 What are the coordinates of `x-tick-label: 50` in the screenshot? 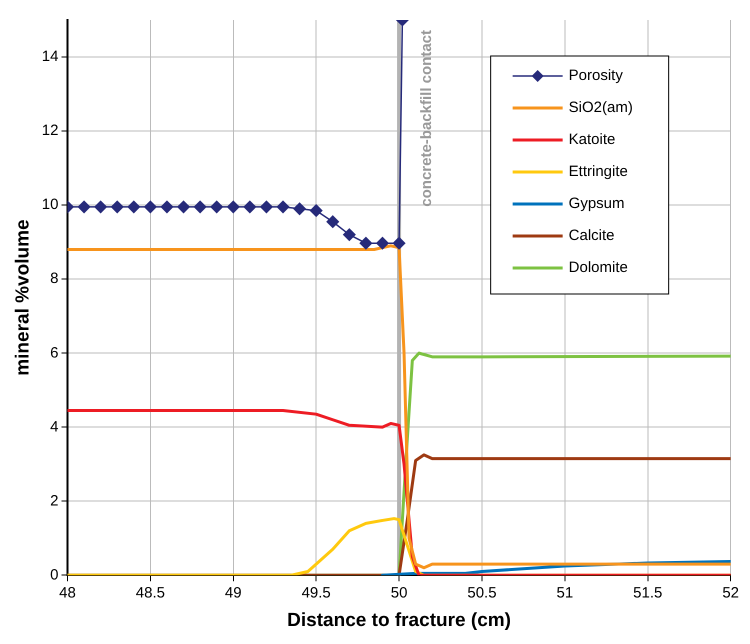 It's located at (399, 593).